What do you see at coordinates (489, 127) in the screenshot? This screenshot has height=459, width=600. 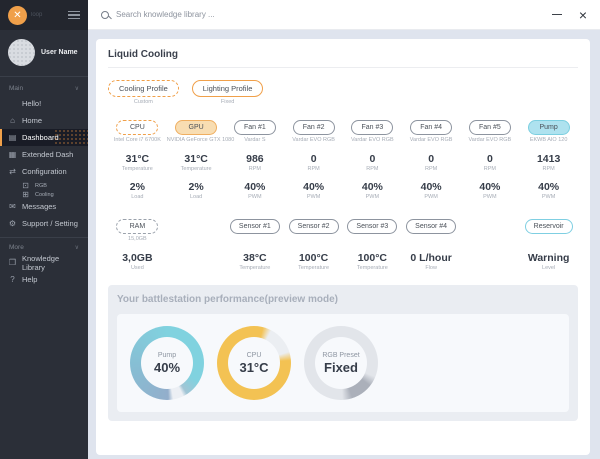 I see `fan-5-pill: Fan #5` at bounding box center [489, 127].